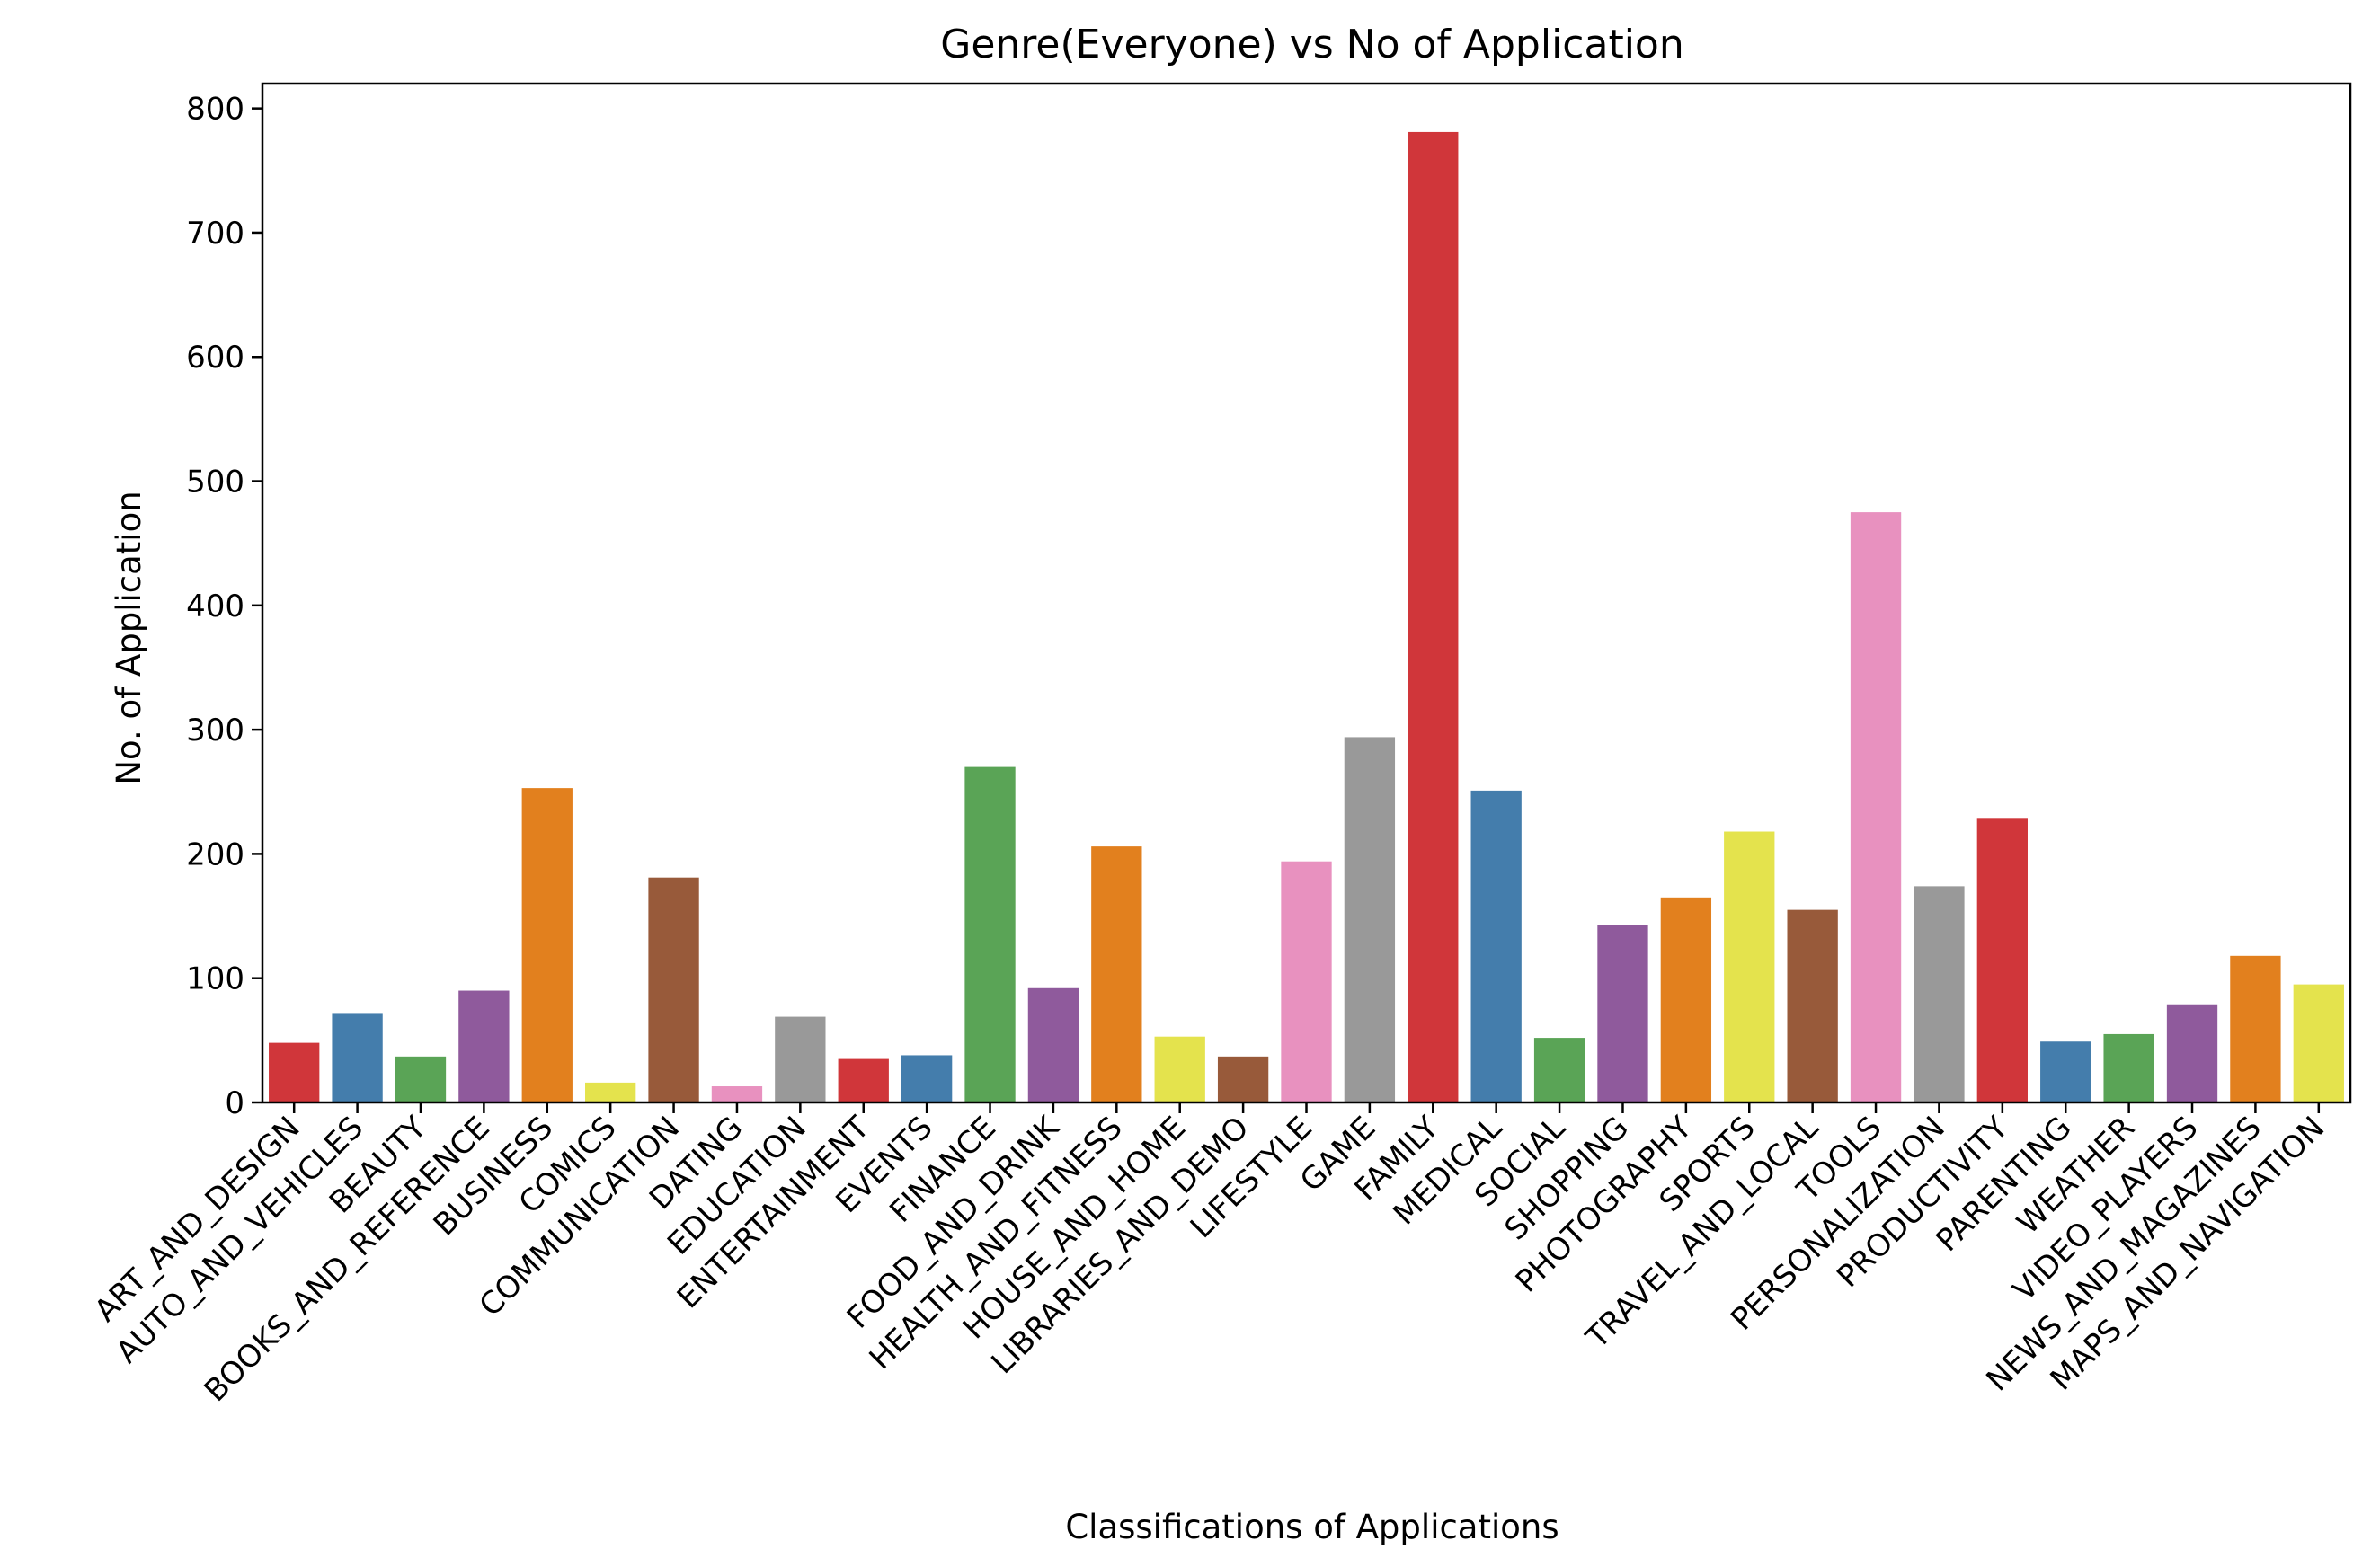 This screenshot has height=1567, width=2380. What do you see at coordinates (215, 730) in the screenshot?
I see `y-tick-label: 300` at bounding box center [215, 730].